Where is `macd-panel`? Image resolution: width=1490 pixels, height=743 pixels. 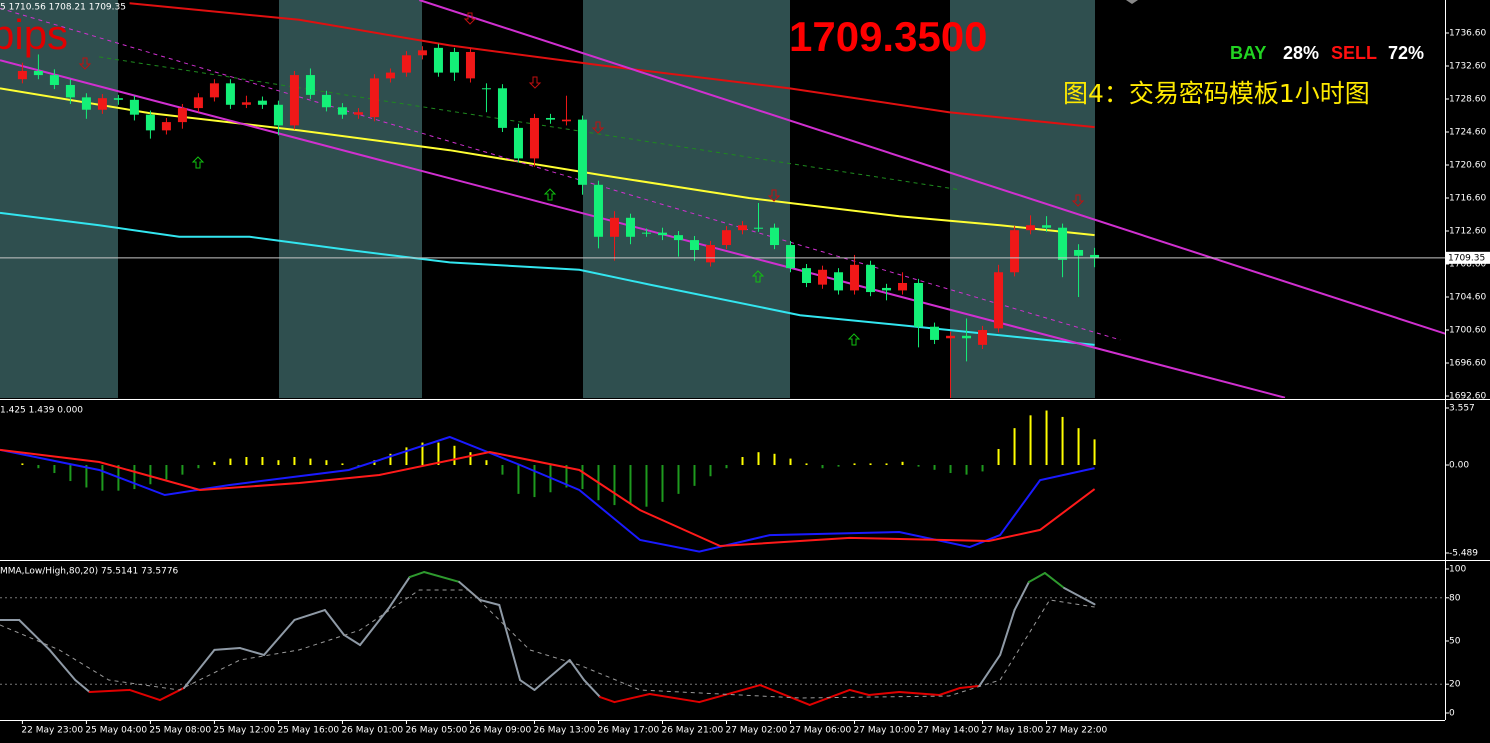 macd-panel is located at coordinates (548, 481).